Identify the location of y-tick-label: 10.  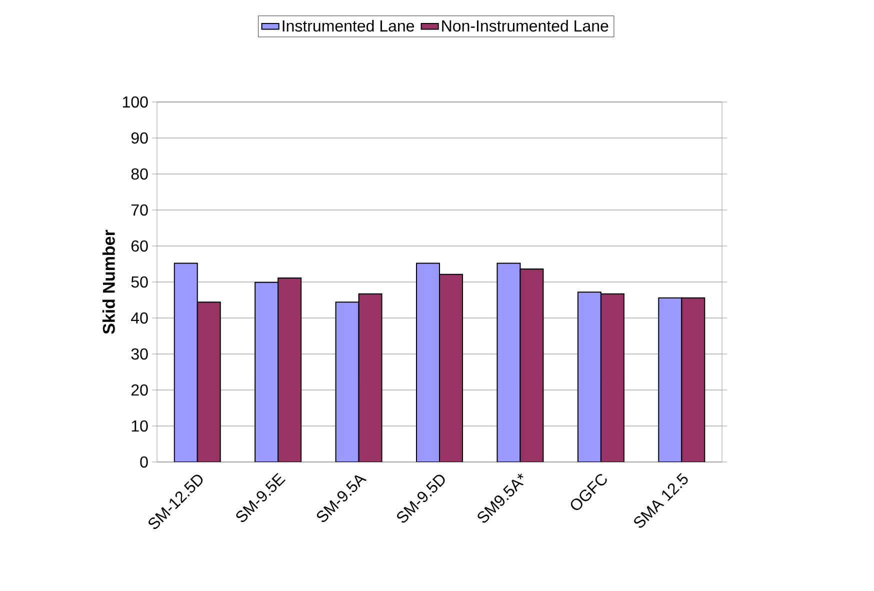
(140, 426).